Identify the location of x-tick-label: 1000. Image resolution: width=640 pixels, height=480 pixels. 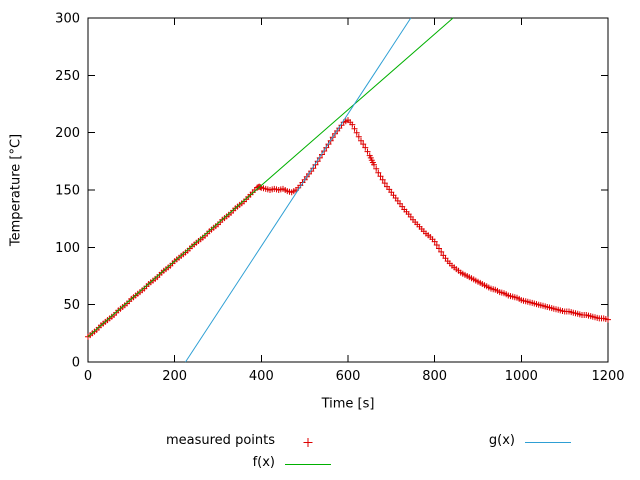
(521, 376).